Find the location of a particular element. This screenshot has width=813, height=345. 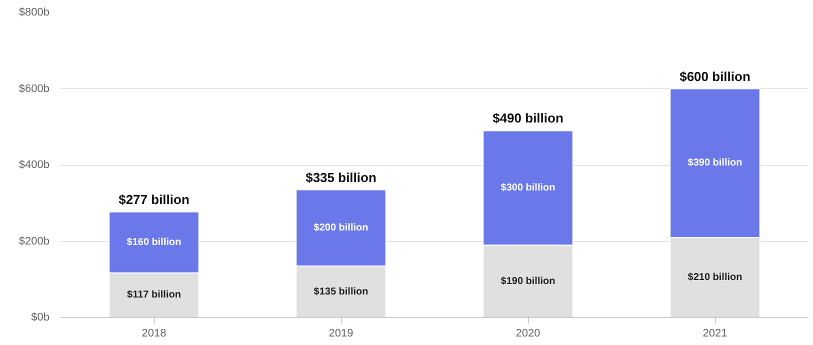

y-tick-label: $600b is located at coordinates (34, 88).